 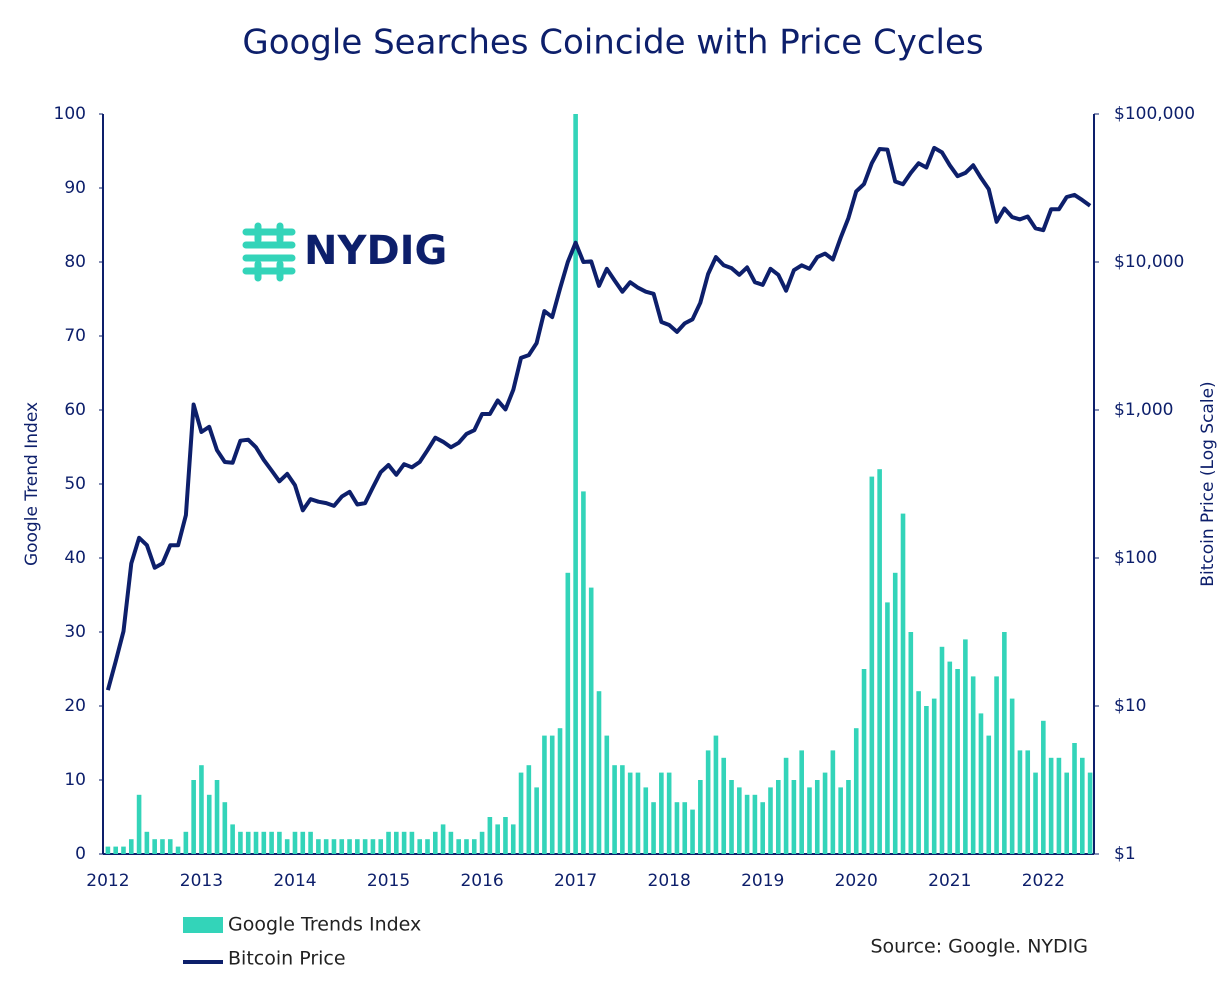 I want to click on y-tick-label: 80, so click(x=75, y=262).